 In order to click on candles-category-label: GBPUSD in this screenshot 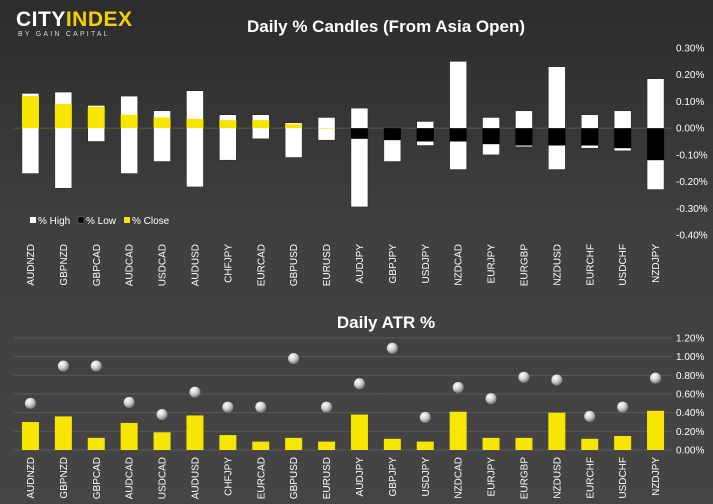, I will do `click(294, 265)`.